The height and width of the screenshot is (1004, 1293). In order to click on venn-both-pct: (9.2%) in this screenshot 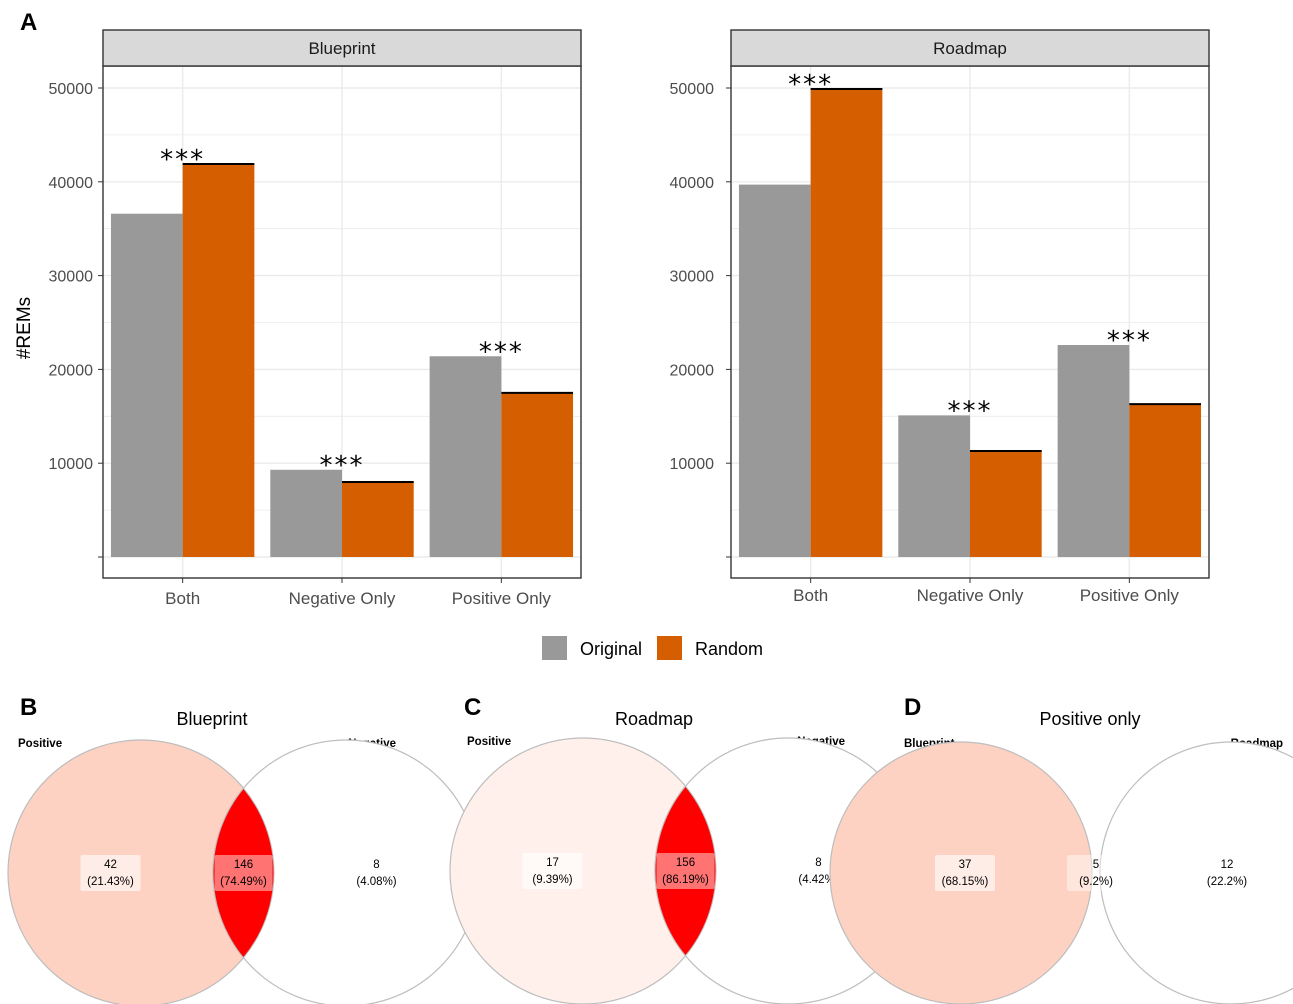, I will do `click(1096, 882)`.